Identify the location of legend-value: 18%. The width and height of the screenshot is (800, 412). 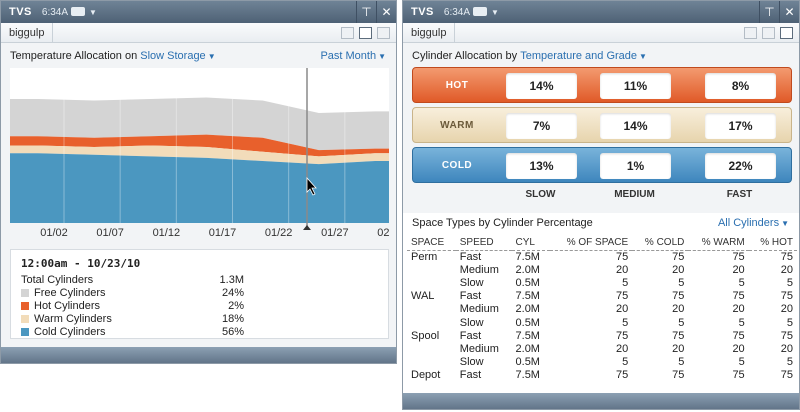
(232, 318).